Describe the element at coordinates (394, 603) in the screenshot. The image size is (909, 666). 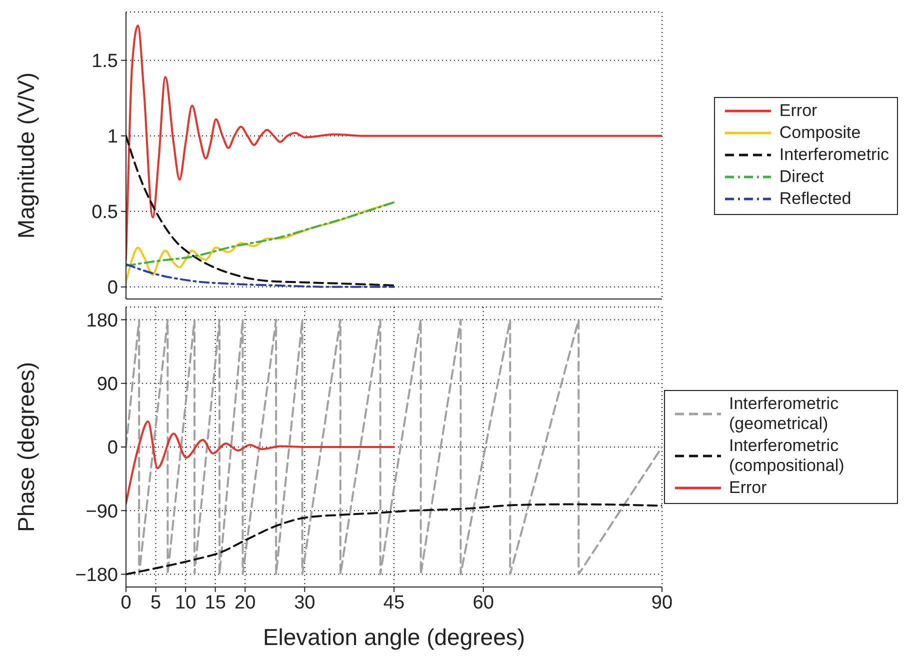
I see `x-tick-label: 45` at that location.